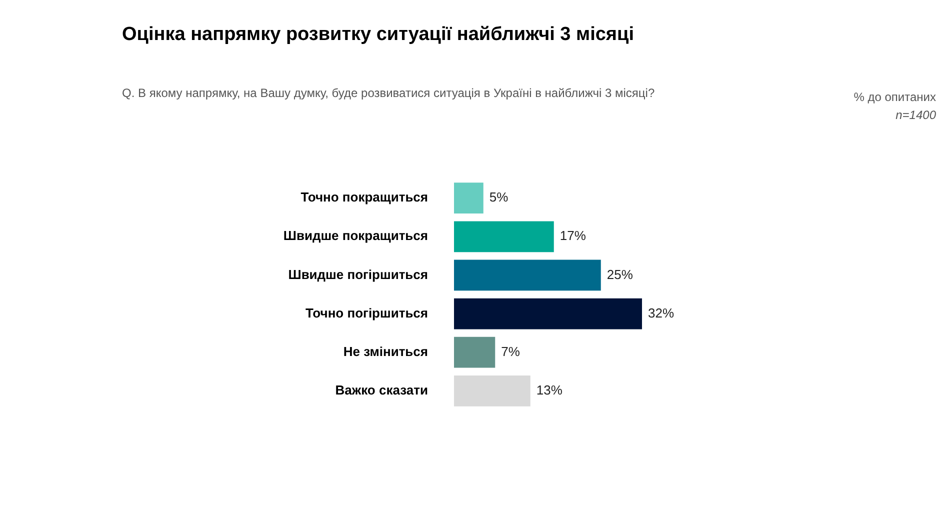 The height and width of the screenshot is (508, 949). What do you see at coordinates (385, 351) in the screenshot?
I see `y-tick-label: Не зміниться` at bounding box center [385, 351].